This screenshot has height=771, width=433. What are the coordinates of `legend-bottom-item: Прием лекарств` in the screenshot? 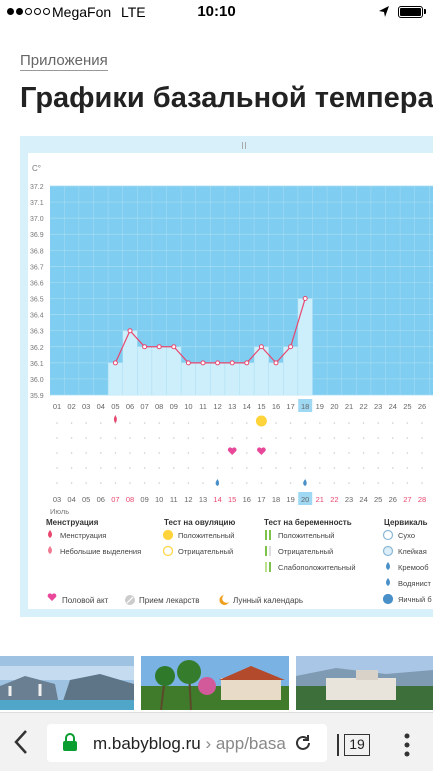 It's located at (169, 600).